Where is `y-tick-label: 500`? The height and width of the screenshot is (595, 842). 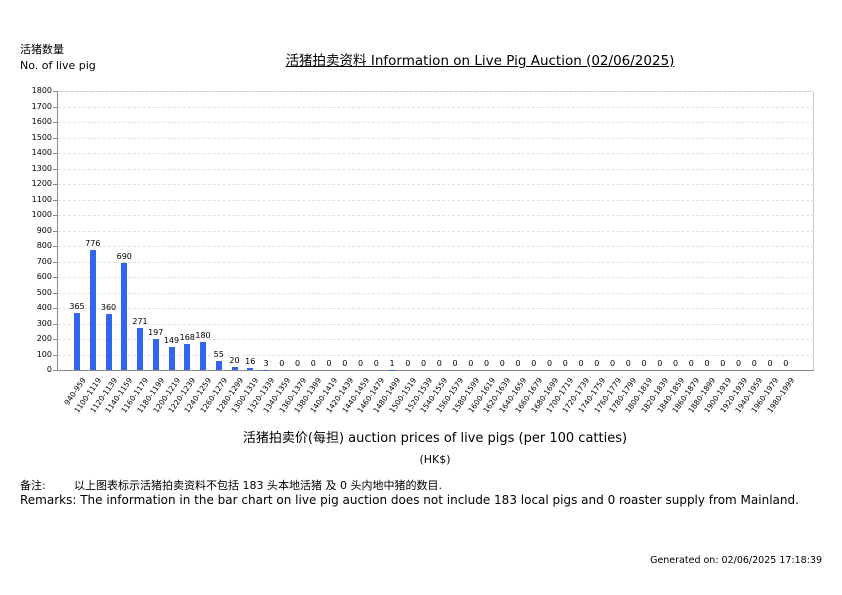 y-tick-label: 500 is located at coordinates (44, 292).